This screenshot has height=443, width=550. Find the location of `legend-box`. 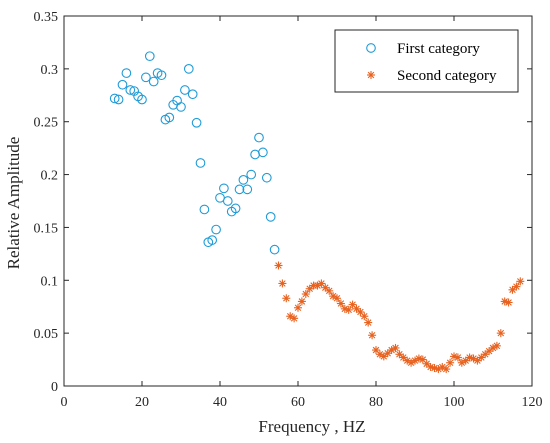

legend-box is located at coordinates (426, 61).